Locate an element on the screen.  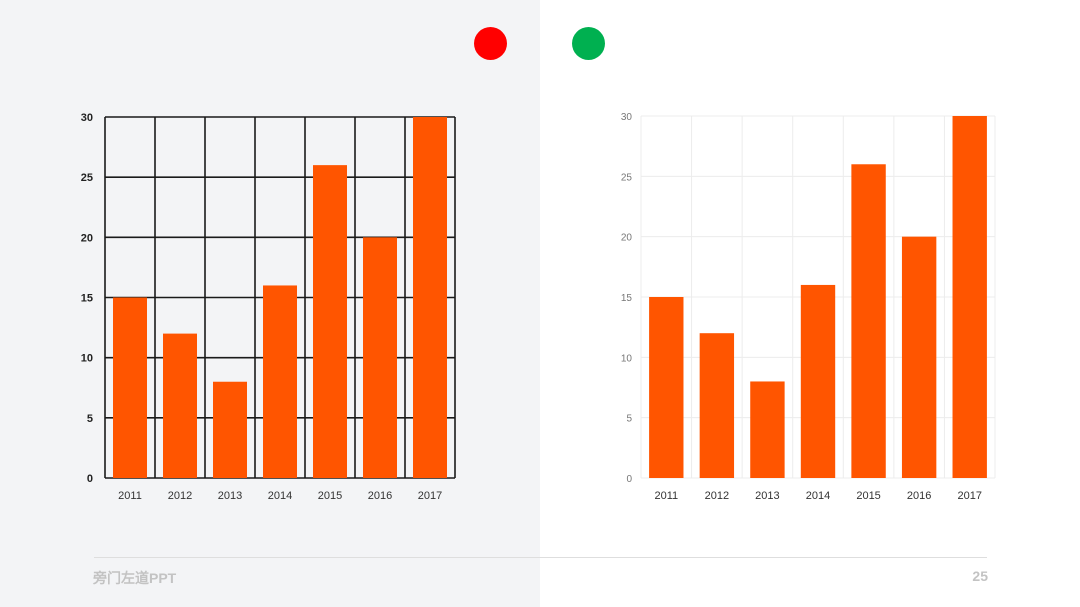
footer-divider is located at coordinates (540, 557).